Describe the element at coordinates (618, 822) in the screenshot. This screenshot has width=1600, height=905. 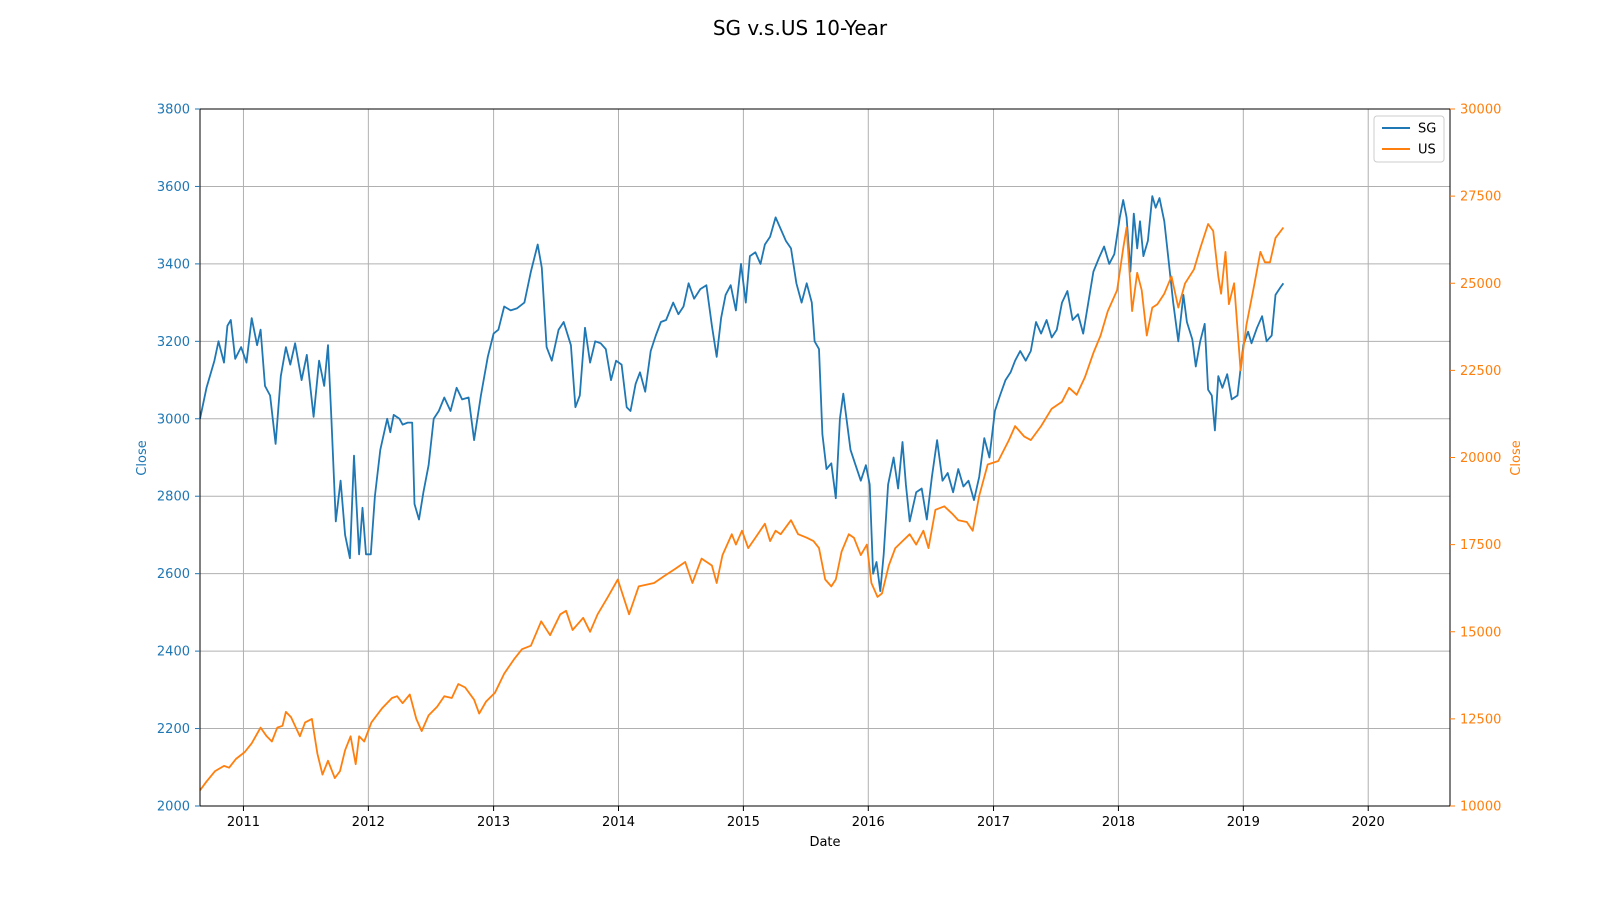
I see `x-tick-label: 2014` at that location.